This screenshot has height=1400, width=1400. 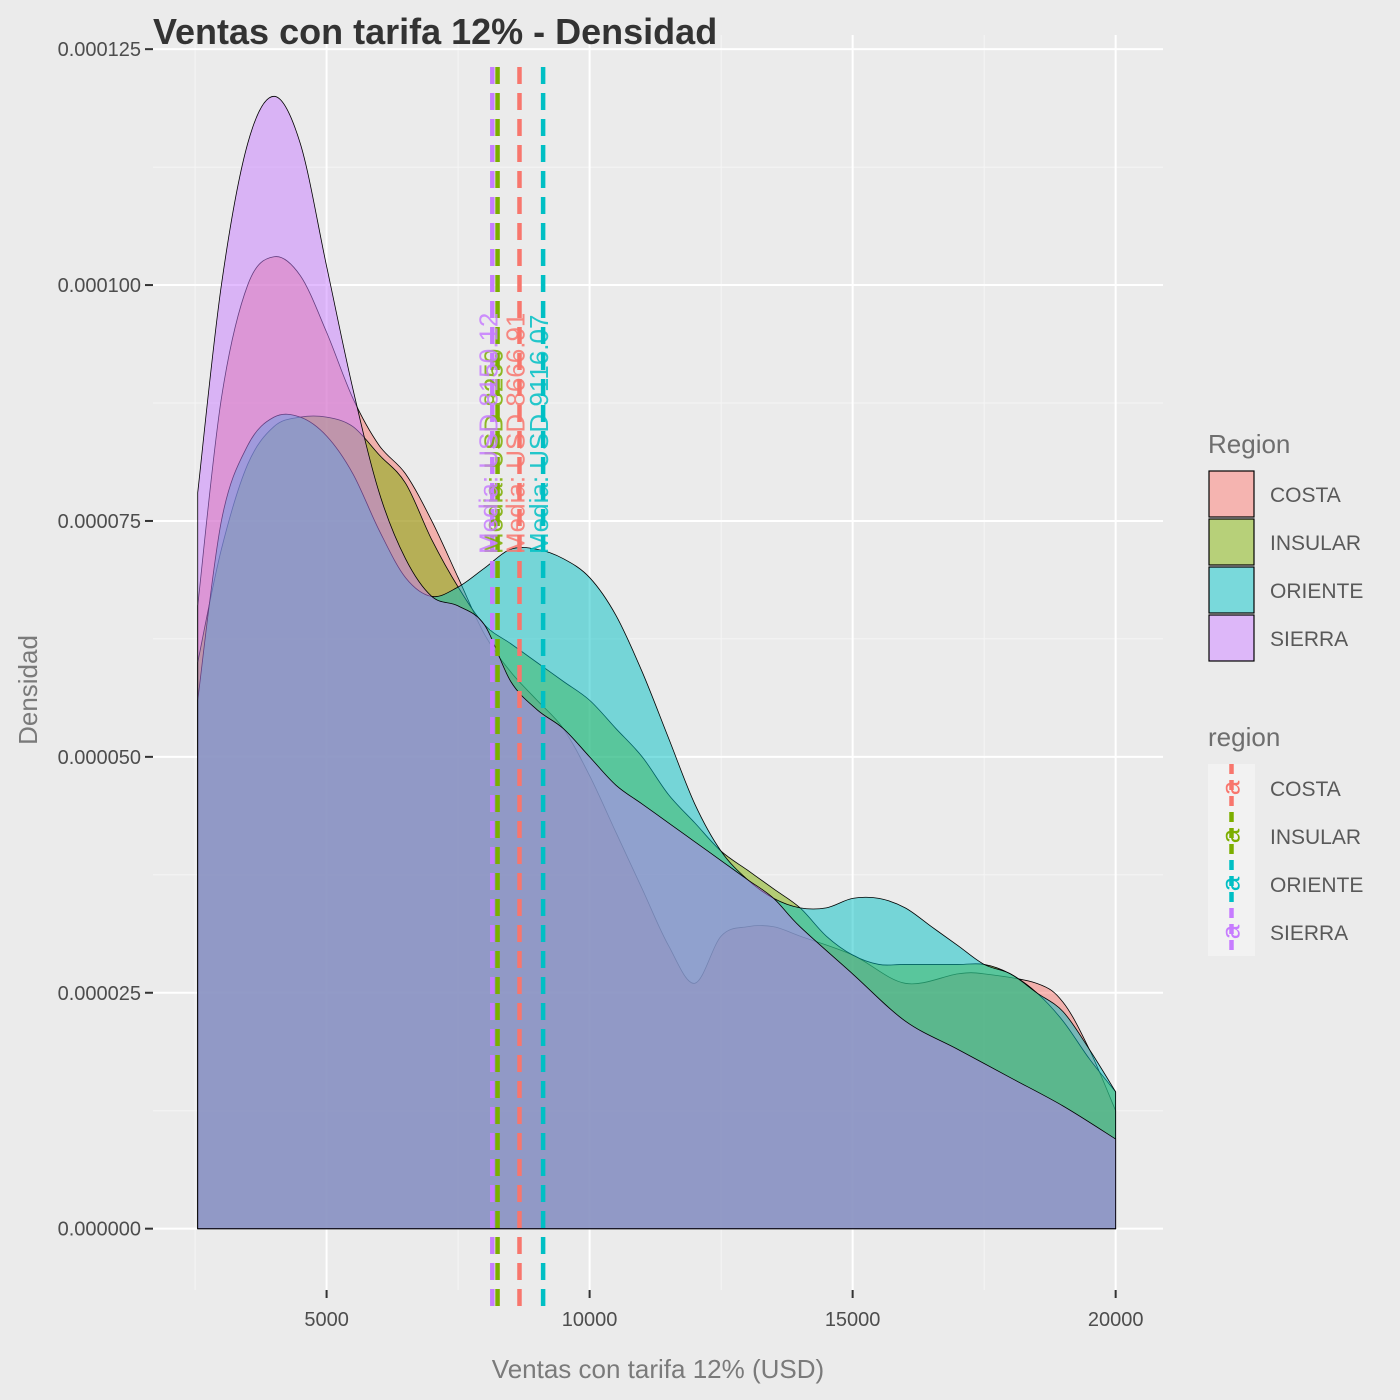 What do you see at coordinates (326, 1320) in the screenshot?
I see `x-tick-label: 5000` at bounding box center [326, 1320].